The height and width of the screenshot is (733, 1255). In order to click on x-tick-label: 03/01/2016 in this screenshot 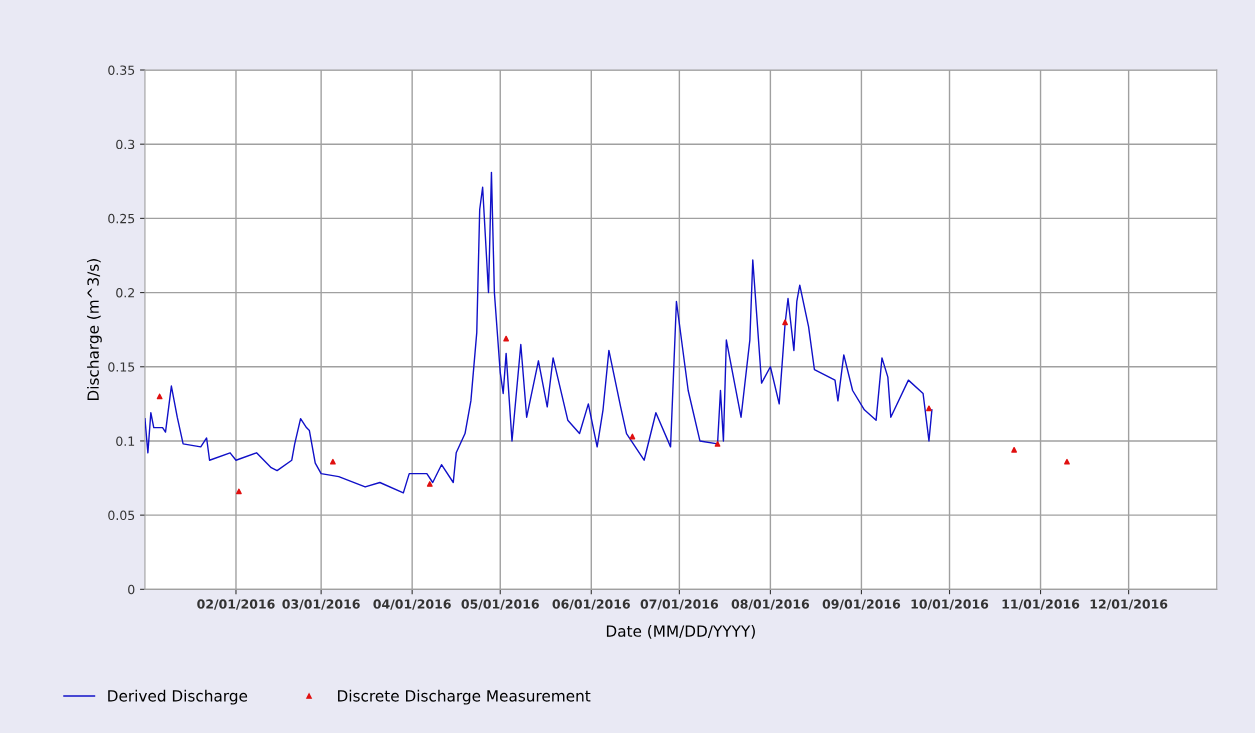, I will do `click(321, 604)`.